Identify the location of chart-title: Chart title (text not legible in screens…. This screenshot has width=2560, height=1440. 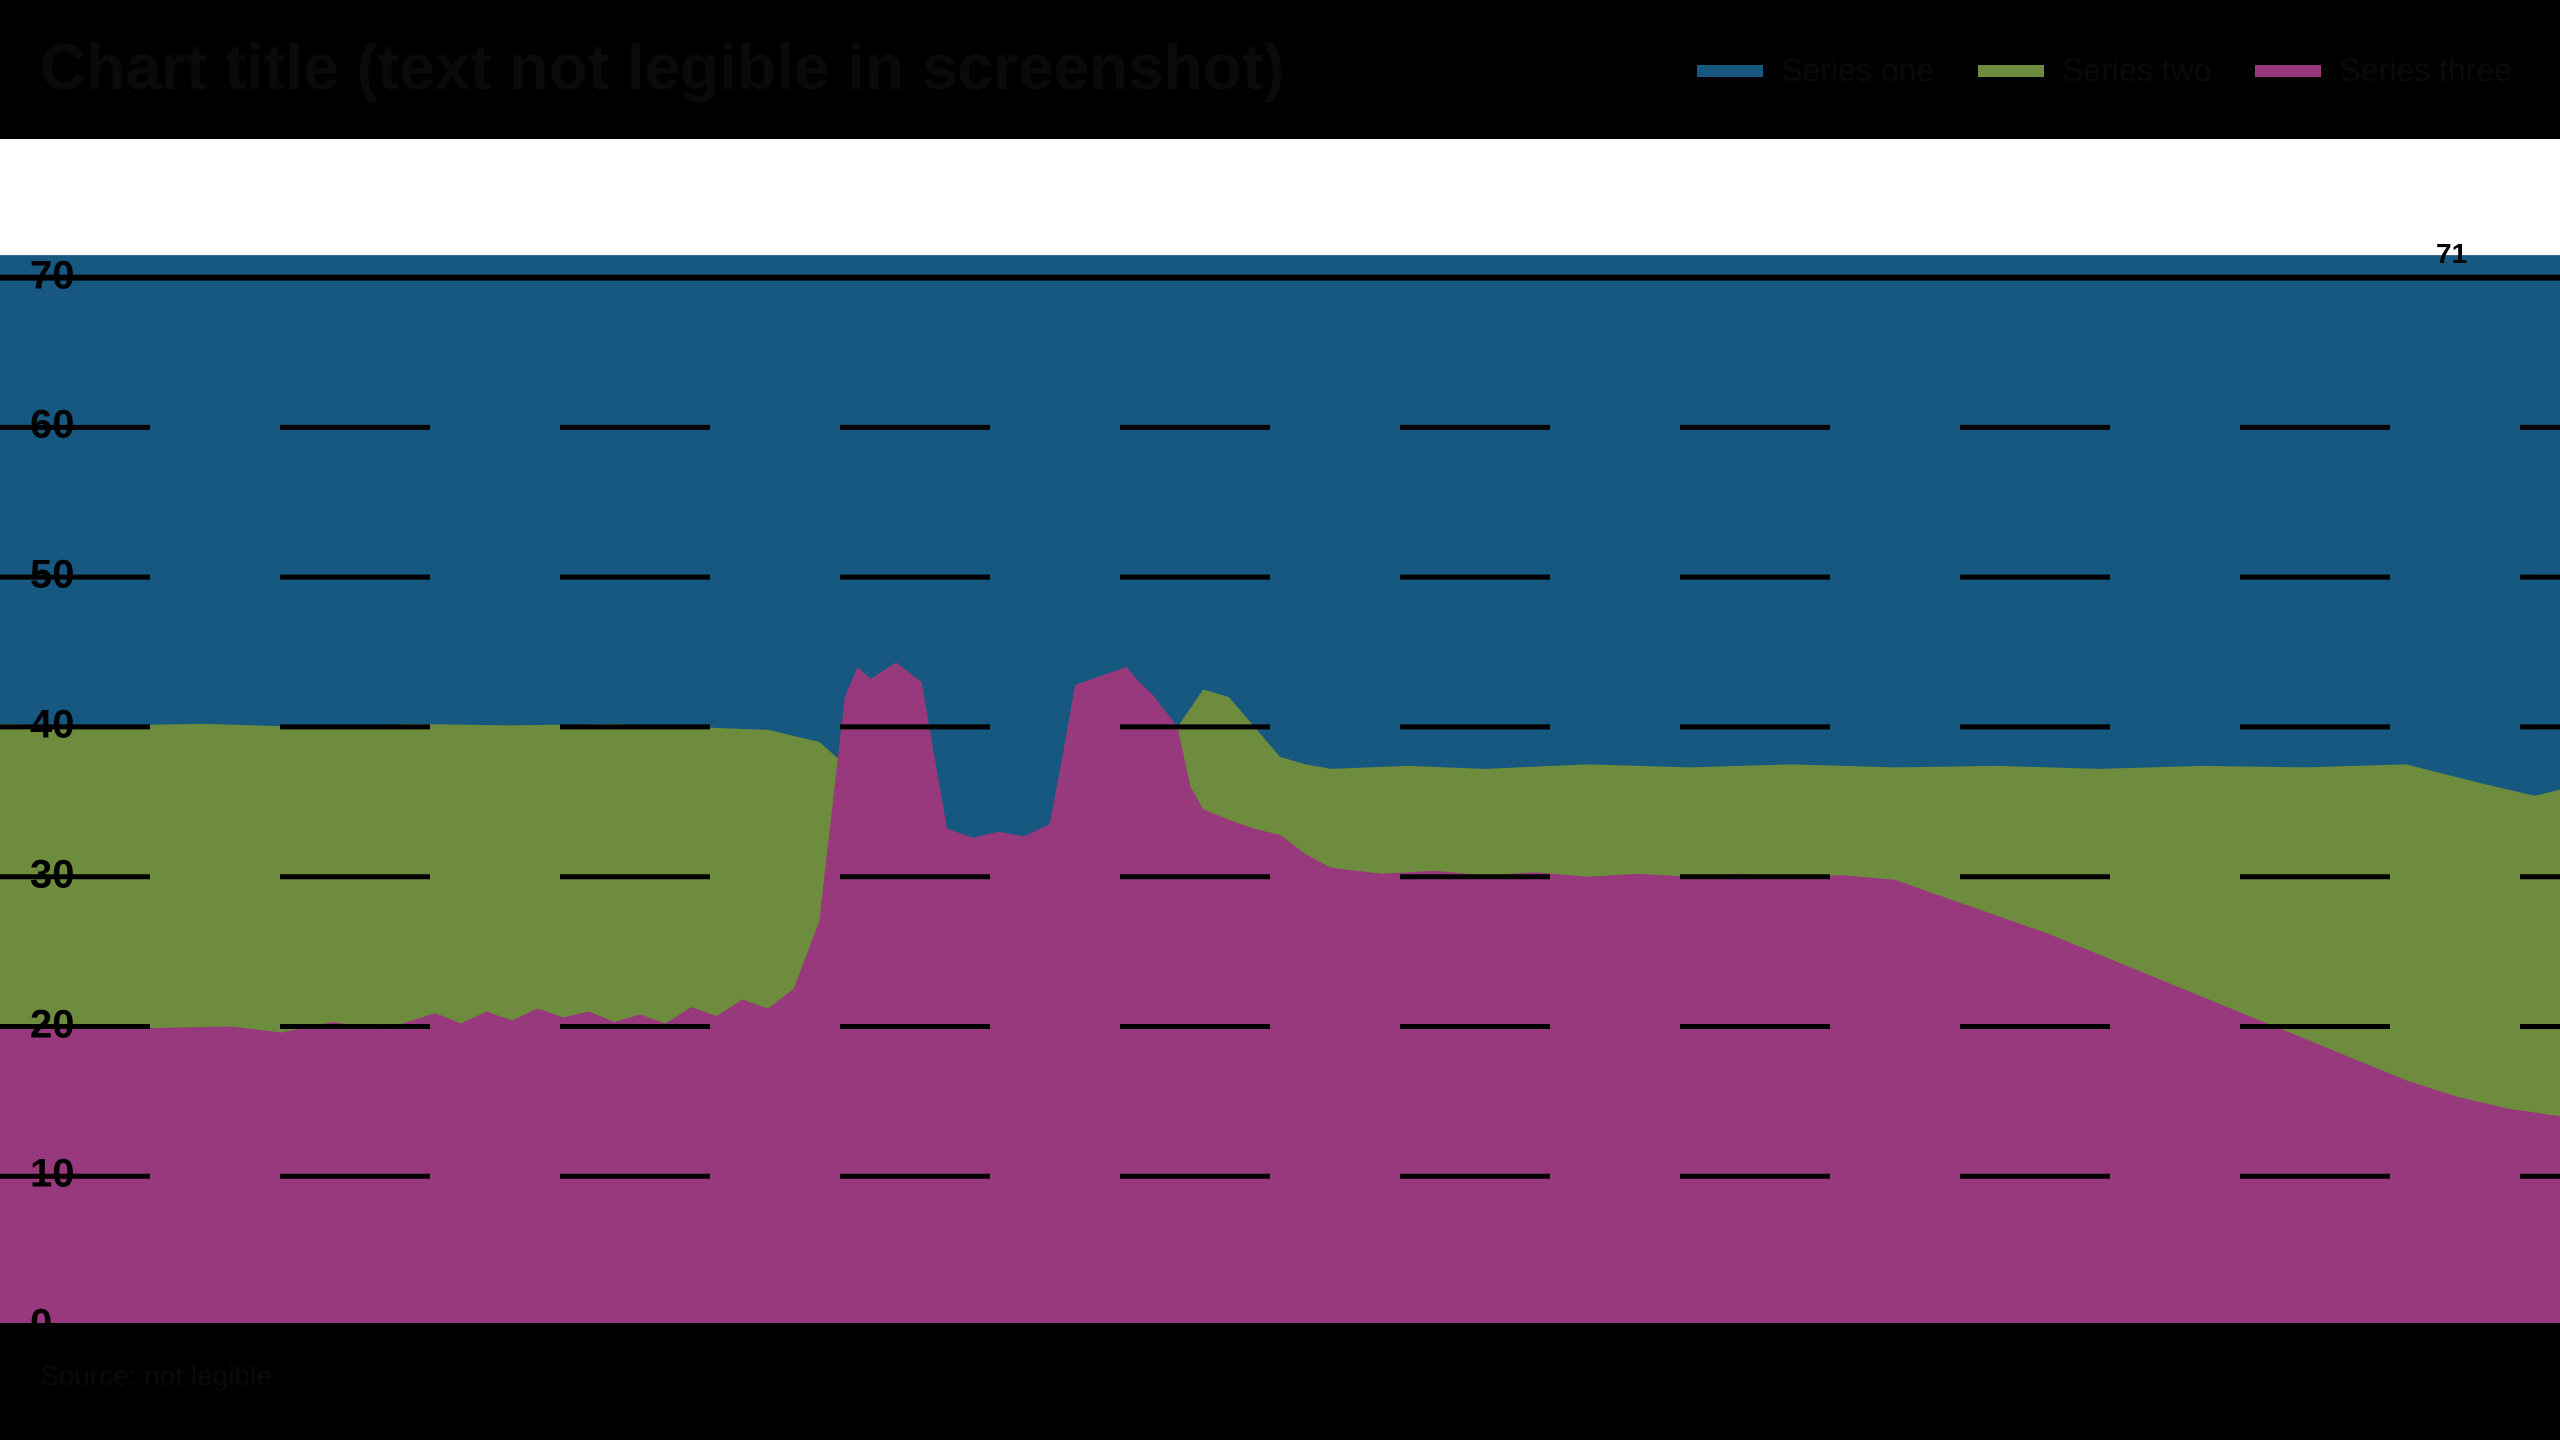
(662, 67).